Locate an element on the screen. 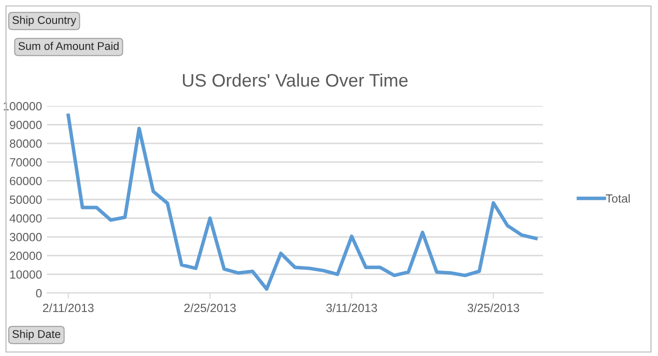 This screenshot has width=658, height=356. y-tick-label: 70000 is located at coordinates (26, 162).